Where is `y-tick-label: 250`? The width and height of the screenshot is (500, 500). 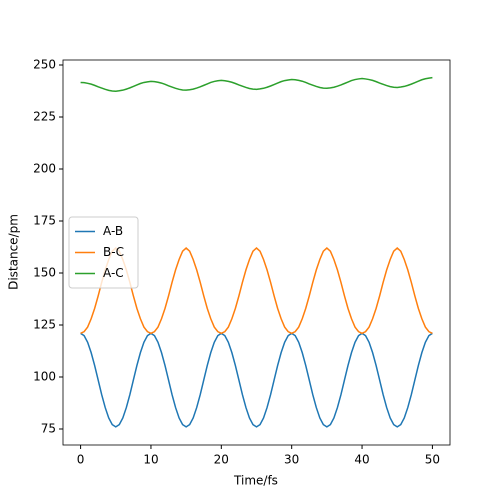
y-tick-label: 250 is located at coordinates (44, 64).